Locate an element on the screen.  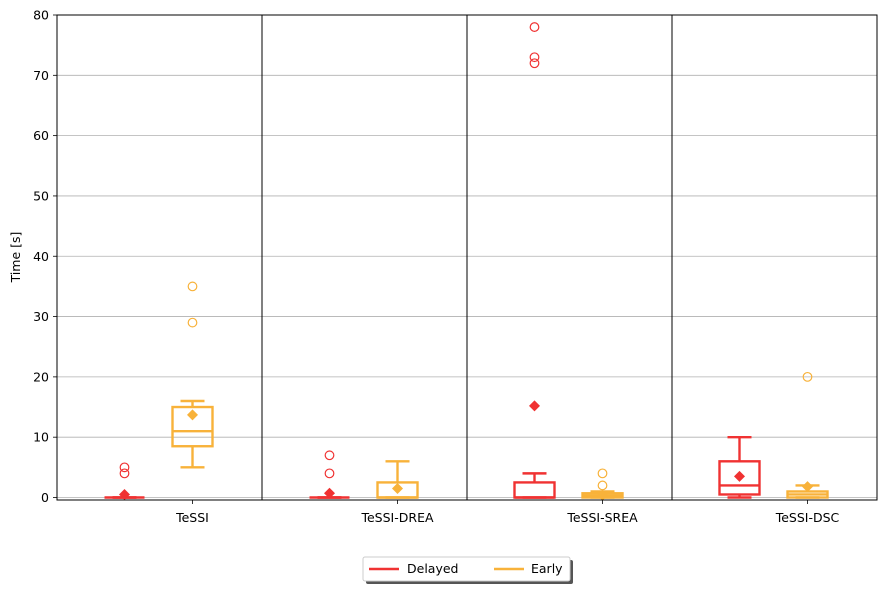
legend: Delayed Early is located at coordinates (467, 570).